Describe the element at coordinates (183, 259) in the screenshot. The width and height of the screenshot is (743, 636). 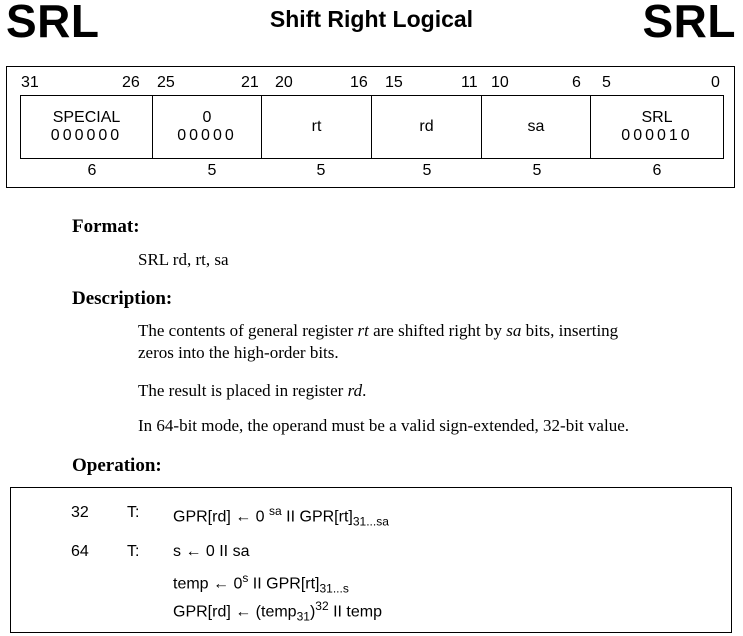
I see `format-text: SRL rd, rt, sa` at that location.